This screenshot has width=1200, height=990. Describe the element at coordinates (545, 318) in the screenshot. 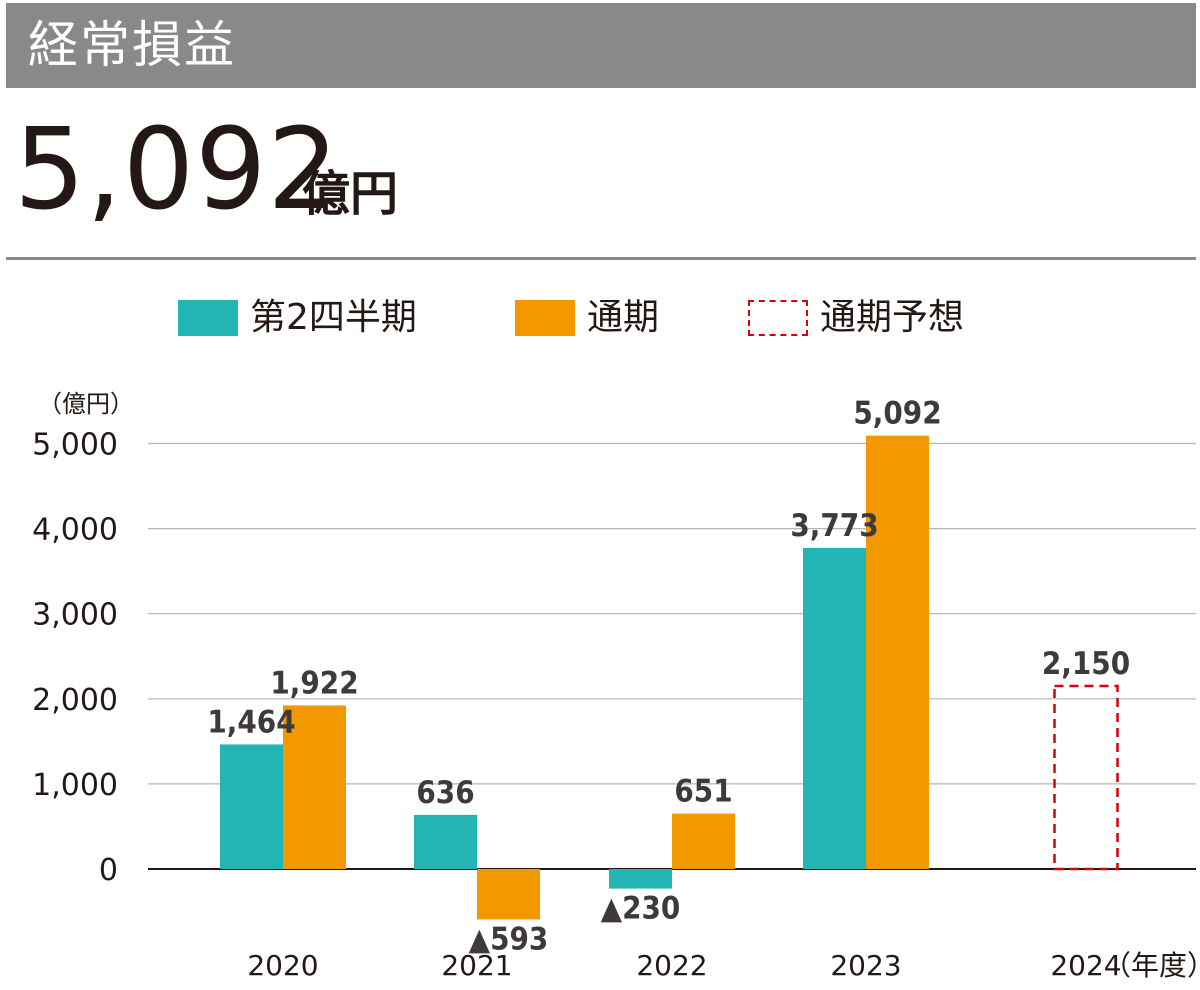

I see `legend-swatch-full-year` at that location.